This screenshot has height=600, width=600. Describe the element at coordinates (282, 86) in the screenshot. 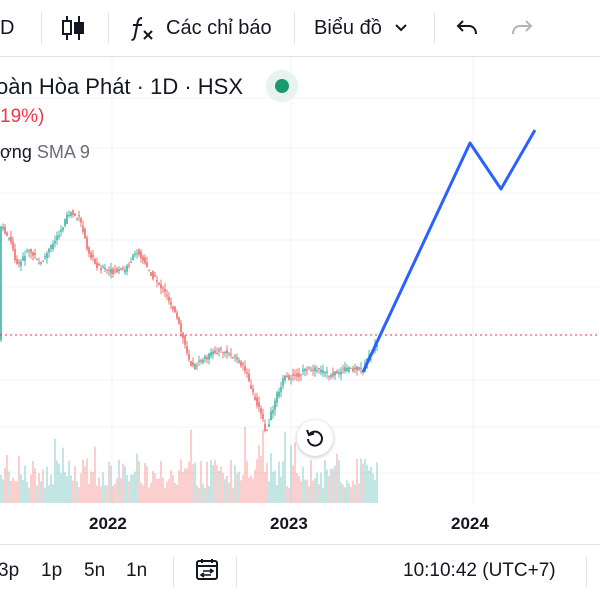

I see `market-status-indicator` at that location.